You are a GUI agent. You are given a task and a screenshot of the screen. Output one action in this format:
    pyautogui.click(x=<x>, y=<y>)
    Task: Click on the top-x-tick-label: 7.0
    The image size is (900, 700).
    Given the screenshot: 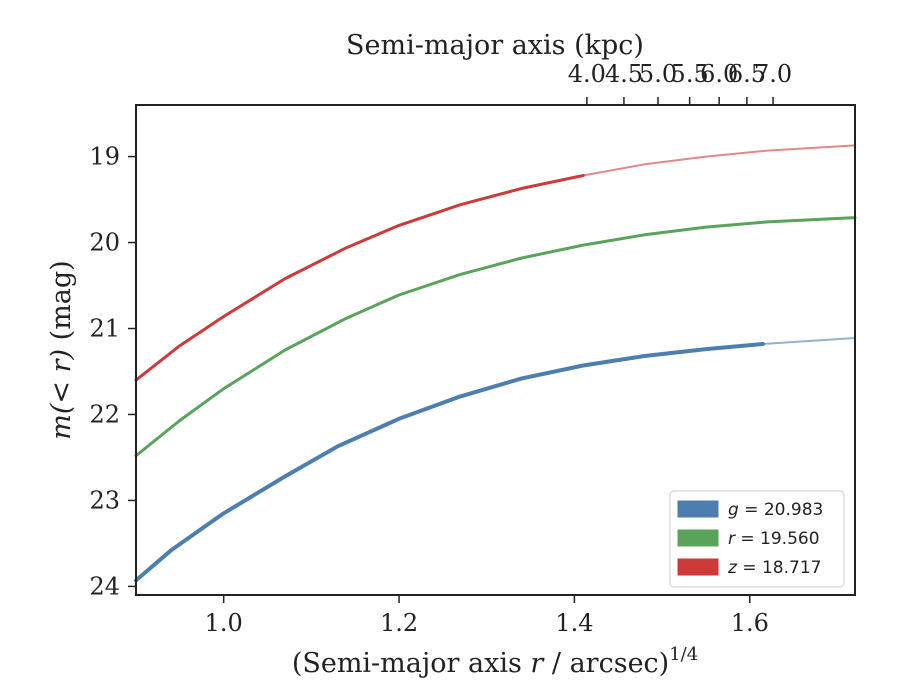 What is the action you would take?
    pyautogui.click(x=773, y=74)
    